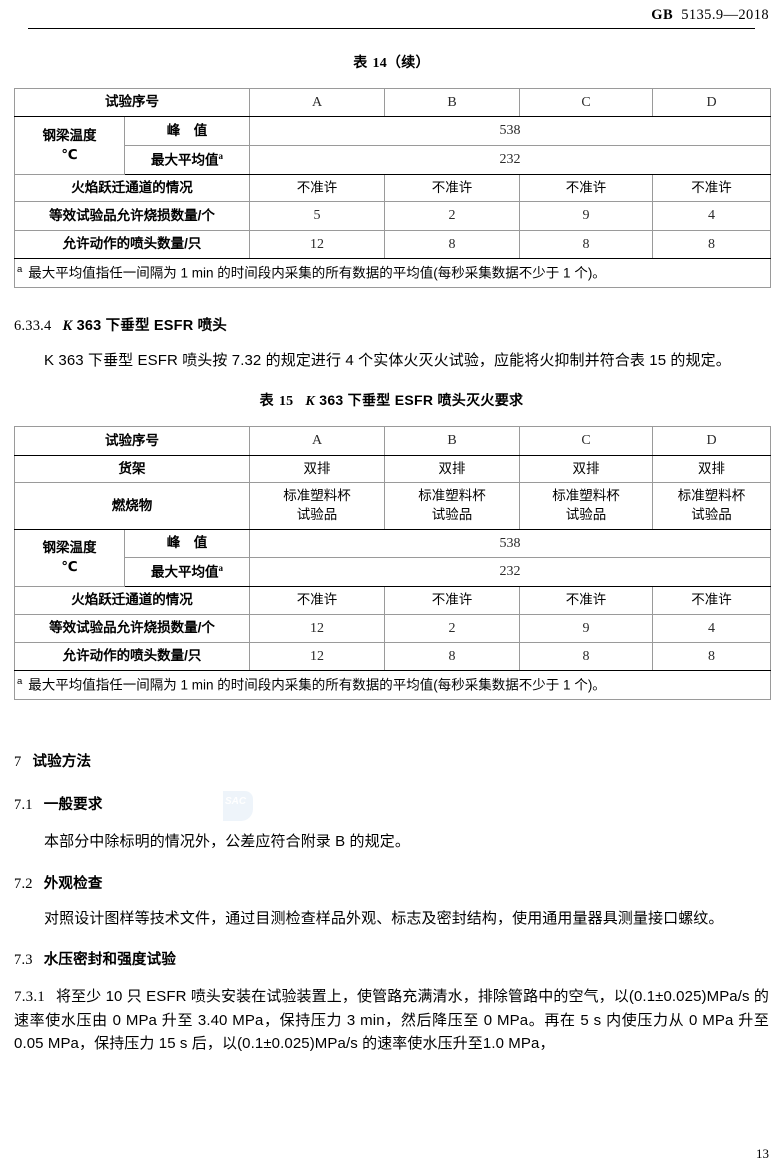  I want to click on table14-sprinklers-label: 允许动作的喷头数量/只, so click(132, 244).